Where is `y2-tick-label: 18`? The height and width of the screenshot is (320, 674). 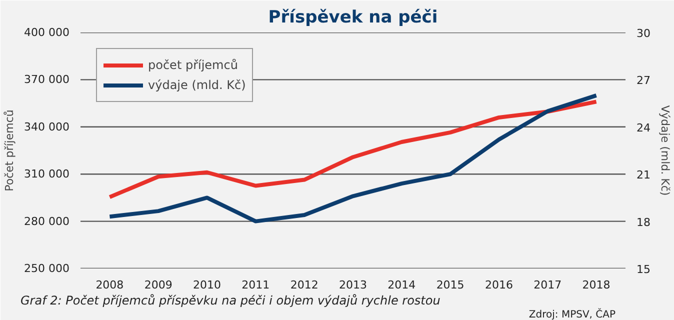 y2-tick-label: 18 is located at coordinates (643, 222).